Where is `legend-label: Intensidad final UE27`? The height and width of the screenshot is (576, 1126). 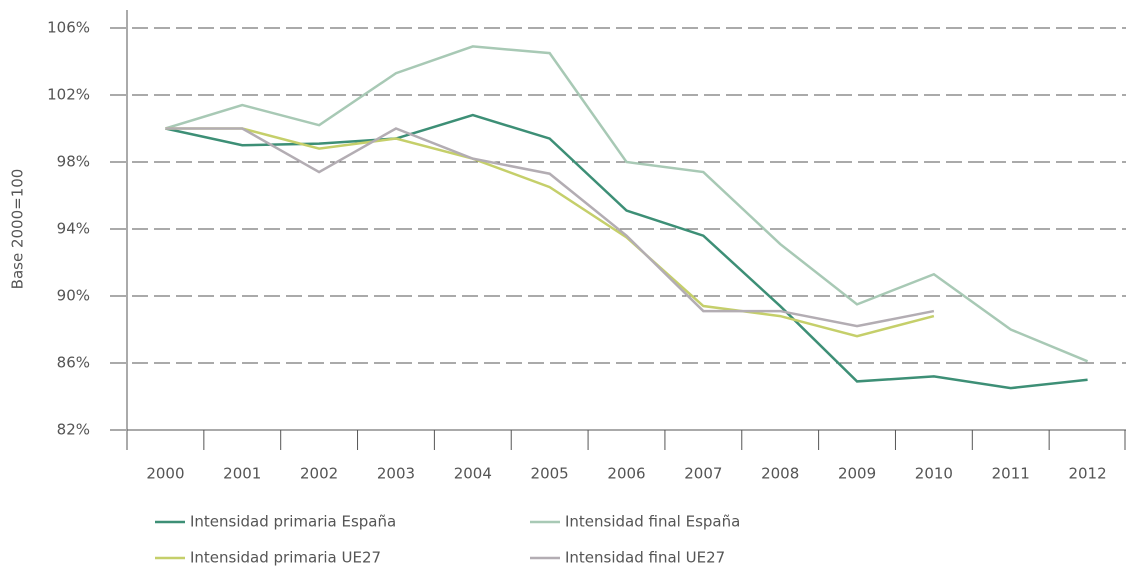
legend-label: Intensidad final UE27 is located at coordinates (645, 558).